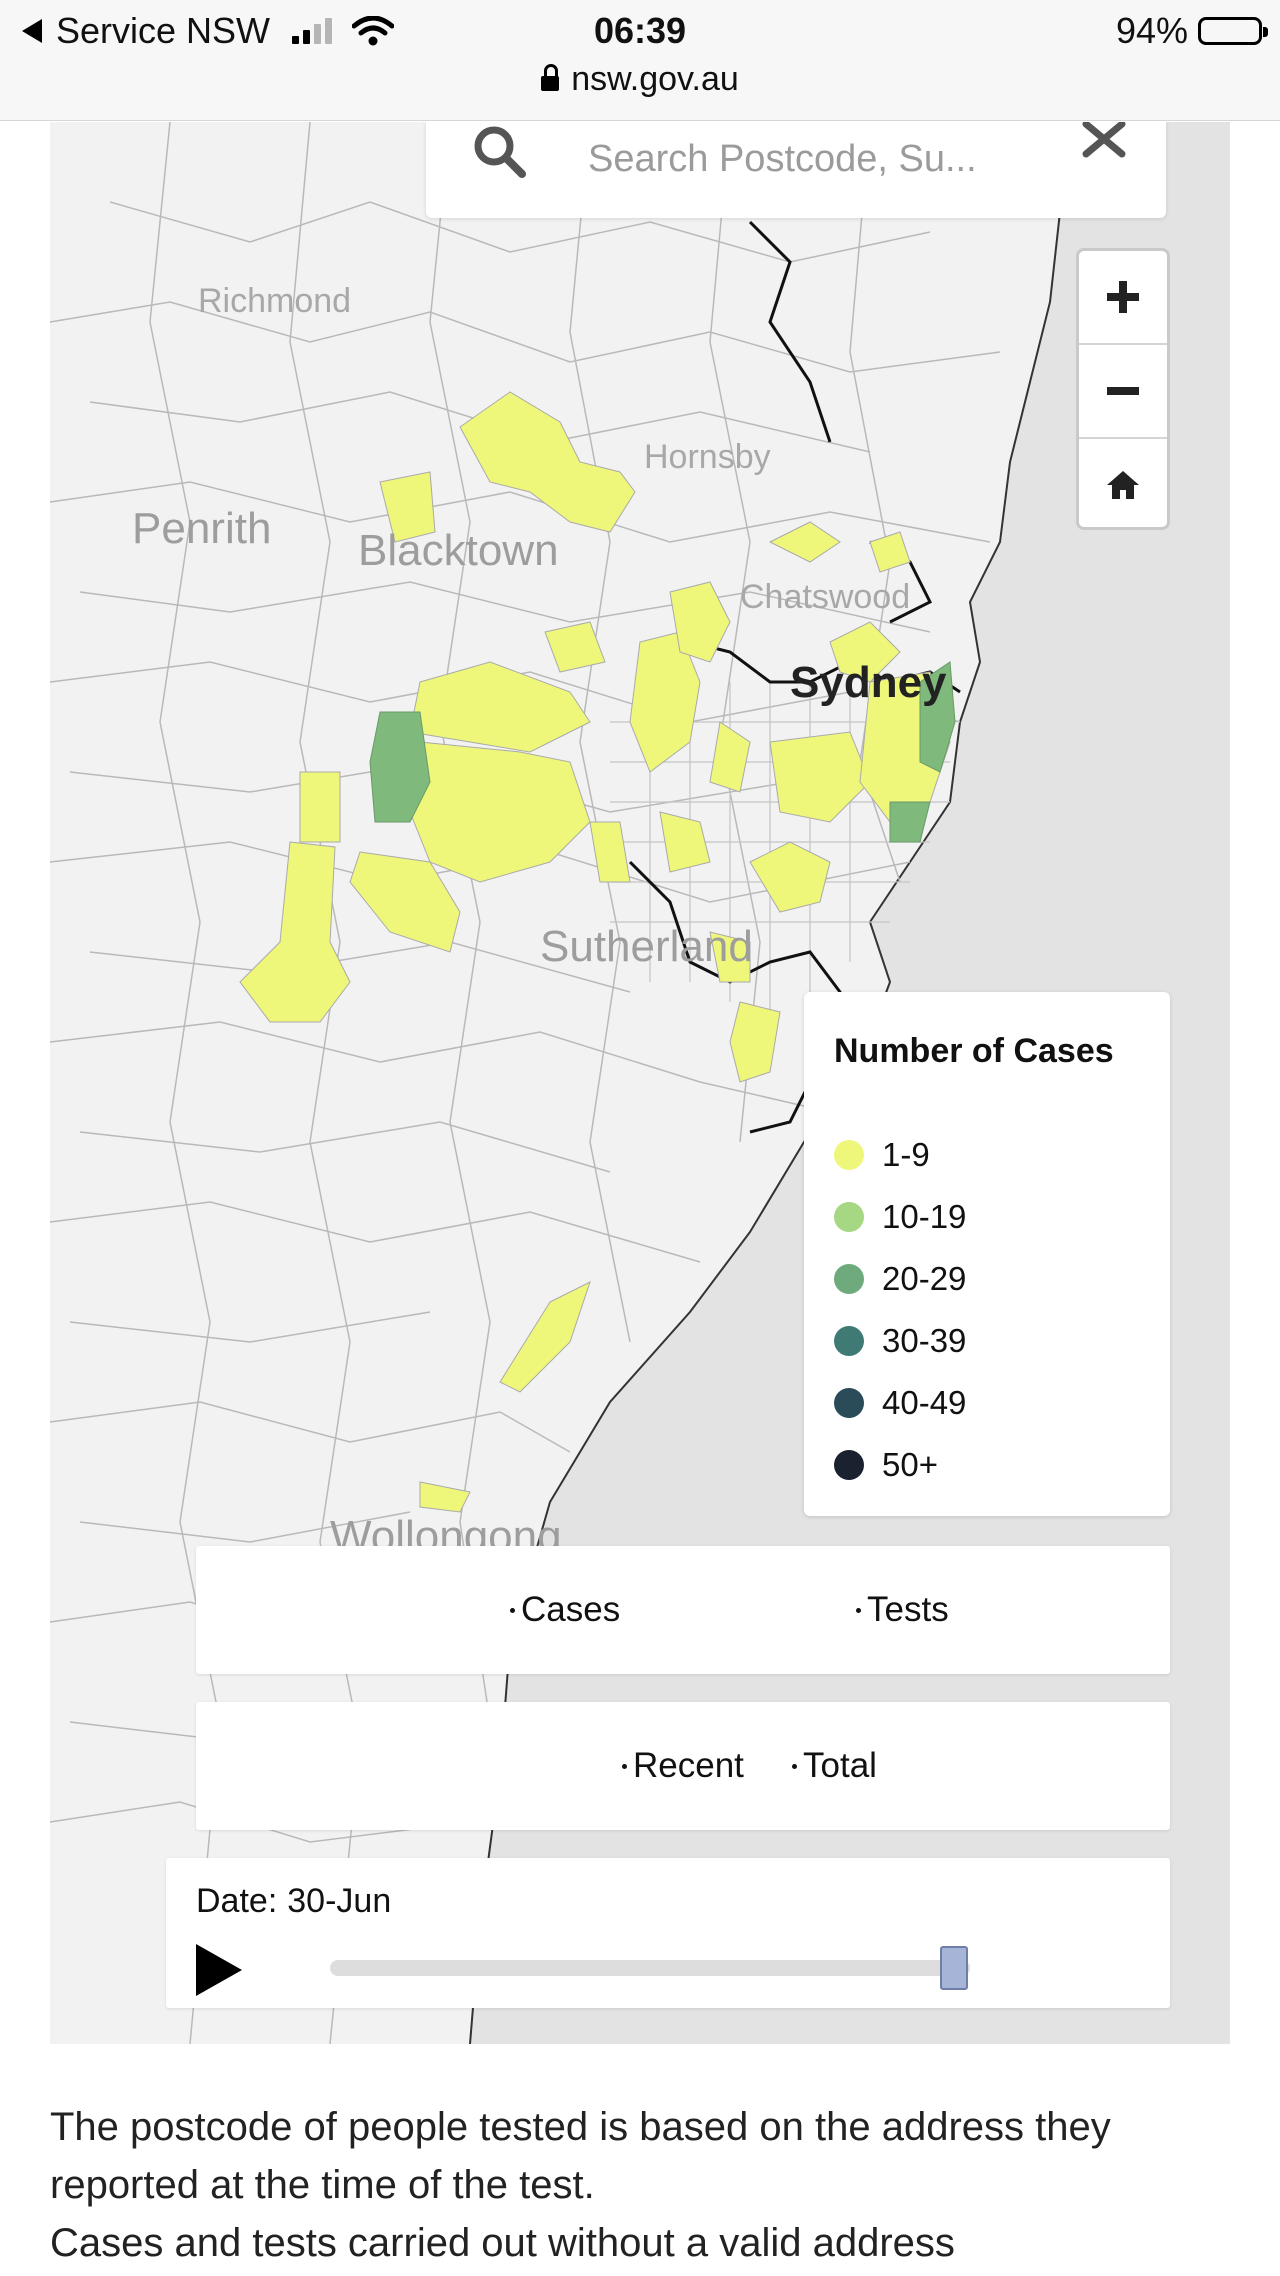 The width and height of the screenshot is (1280, 2276). Describe the element at coordinates (373, 31) in the screenshot. I see `wifi-icon` at that location.